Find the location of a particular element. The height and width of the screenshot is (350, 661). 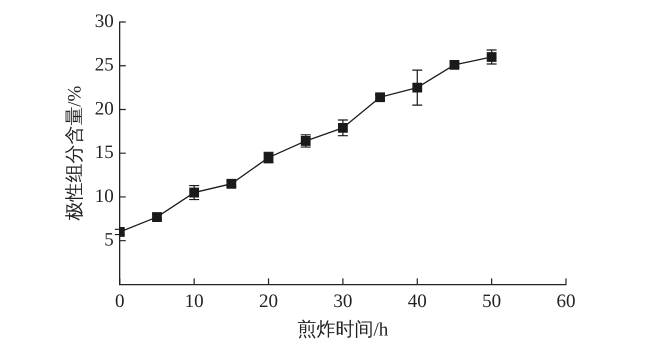

x-tick-label: 50 is located at coordinates (492, 301).